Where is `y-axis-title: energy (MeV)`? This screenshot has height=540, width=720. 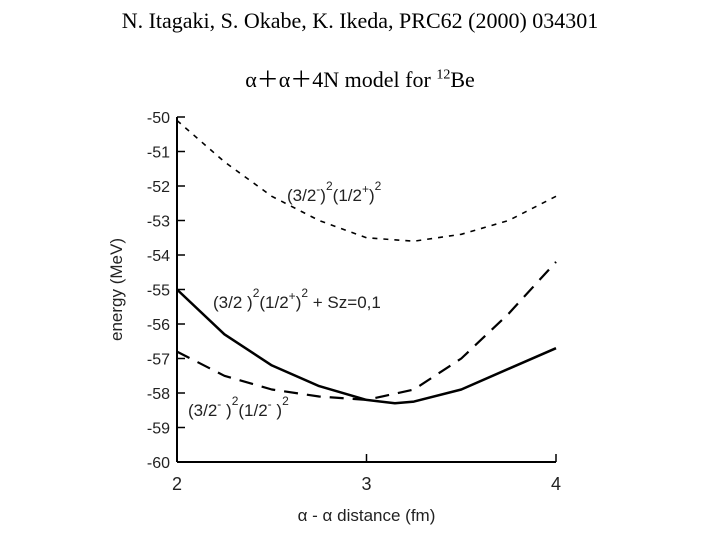
y-axis-title: energy (MeV) is located at coordinates (116, 289).